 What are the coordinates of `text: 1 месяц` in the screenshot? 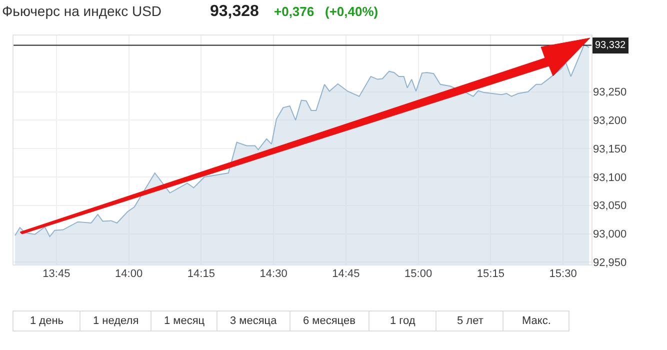 It's located at (185, 321).